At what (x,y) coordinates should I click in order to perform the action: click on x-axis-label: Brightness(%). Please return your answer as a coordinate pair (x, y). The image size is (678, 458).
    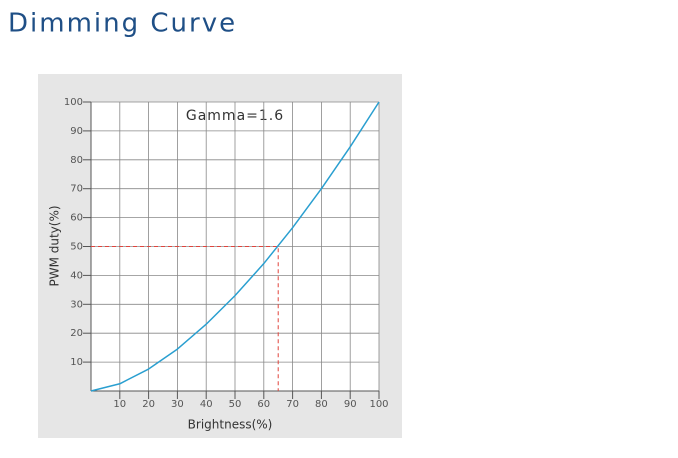
    Looking at the image, I should click on (230, 425).